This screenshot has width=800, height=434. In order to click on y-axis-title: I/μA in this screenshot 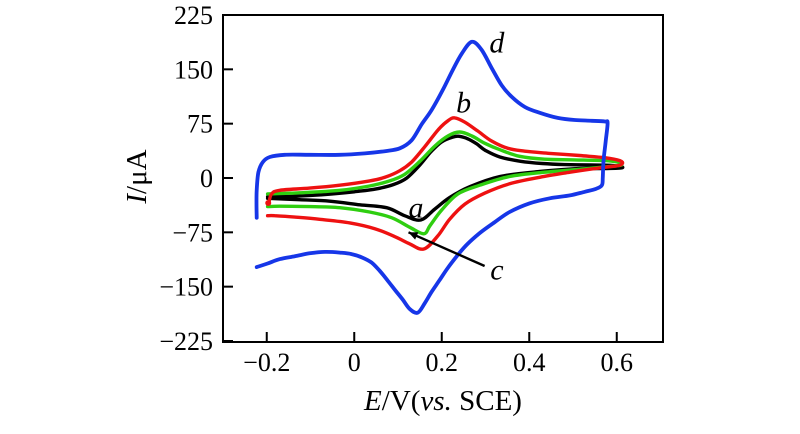, I will do `click(137, 176)`.